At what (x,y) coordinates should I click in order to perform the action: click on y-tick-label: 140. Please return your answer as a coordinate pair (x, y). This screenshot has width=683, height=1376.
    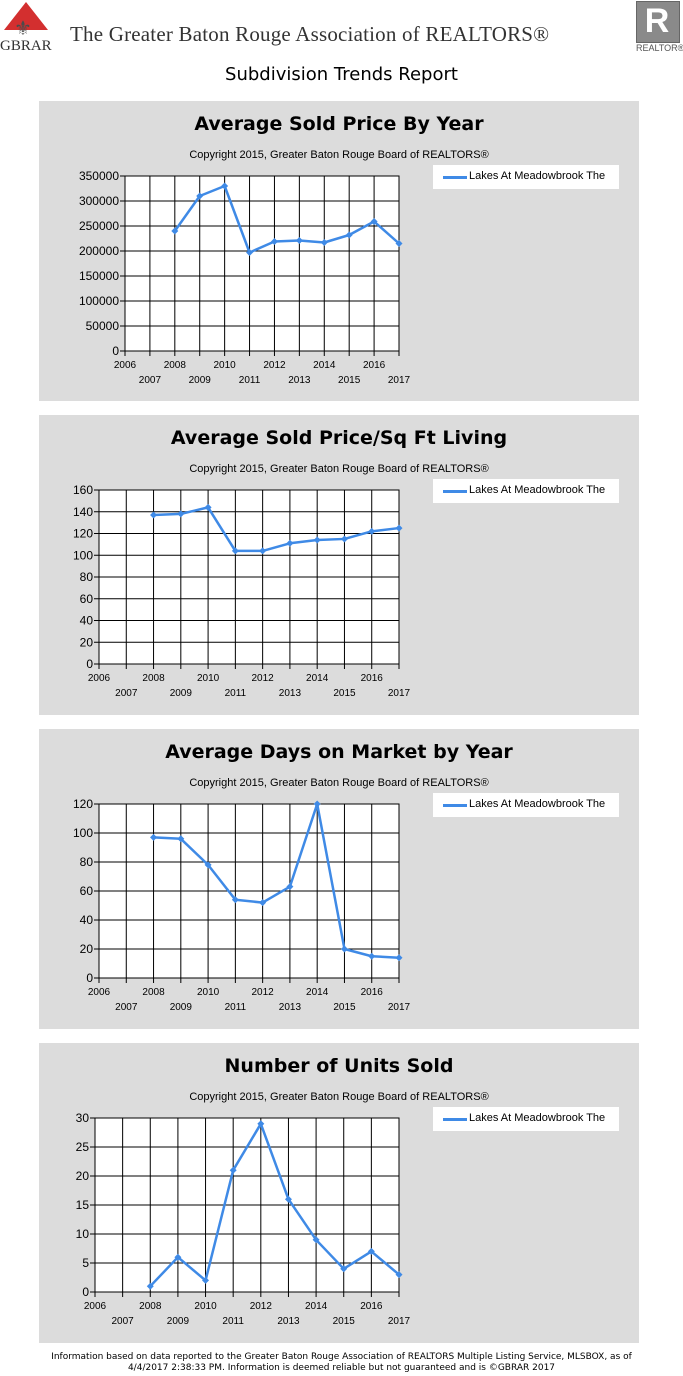
    Looking at the image, I should click on (83, 512).